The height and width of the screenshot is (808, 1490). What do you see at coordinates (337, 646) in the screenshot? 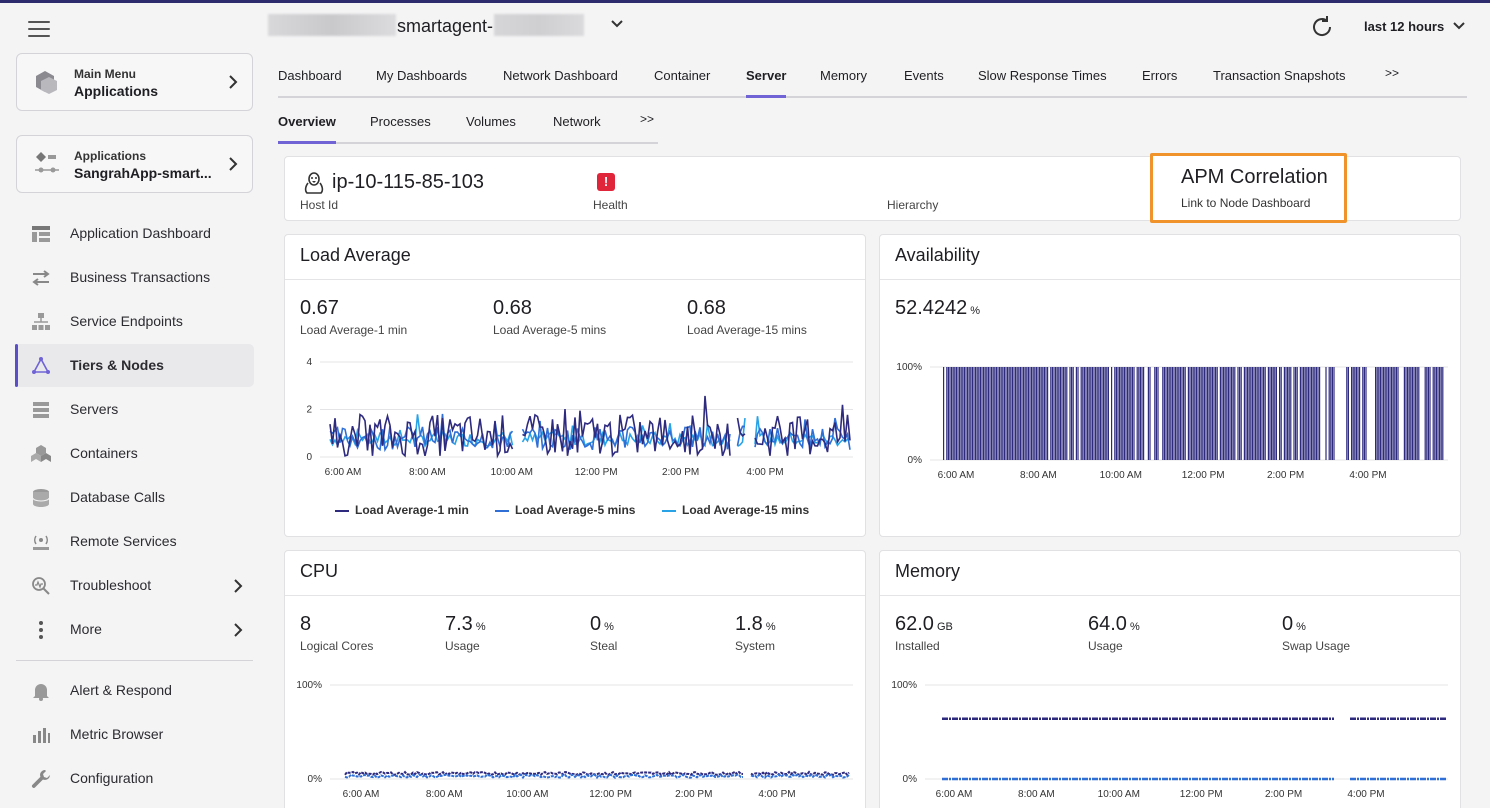
I see `stat-label: Logical Cores` at bounding box center [337, 646].